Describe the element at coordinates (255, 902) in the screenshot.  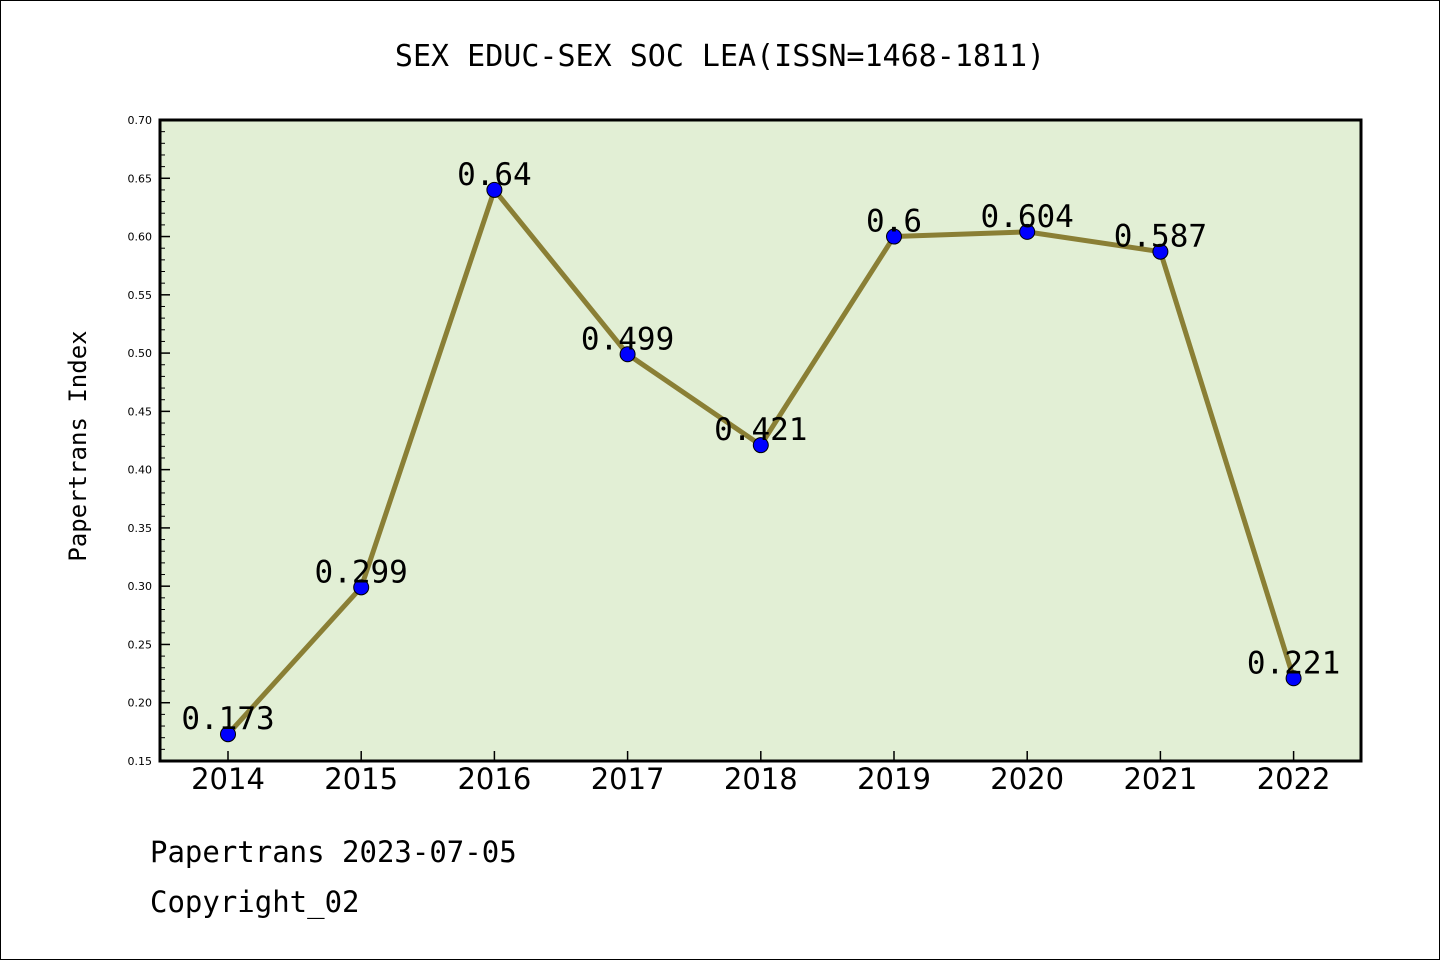
I see `footer-copyright: Copyright_02` at that location.